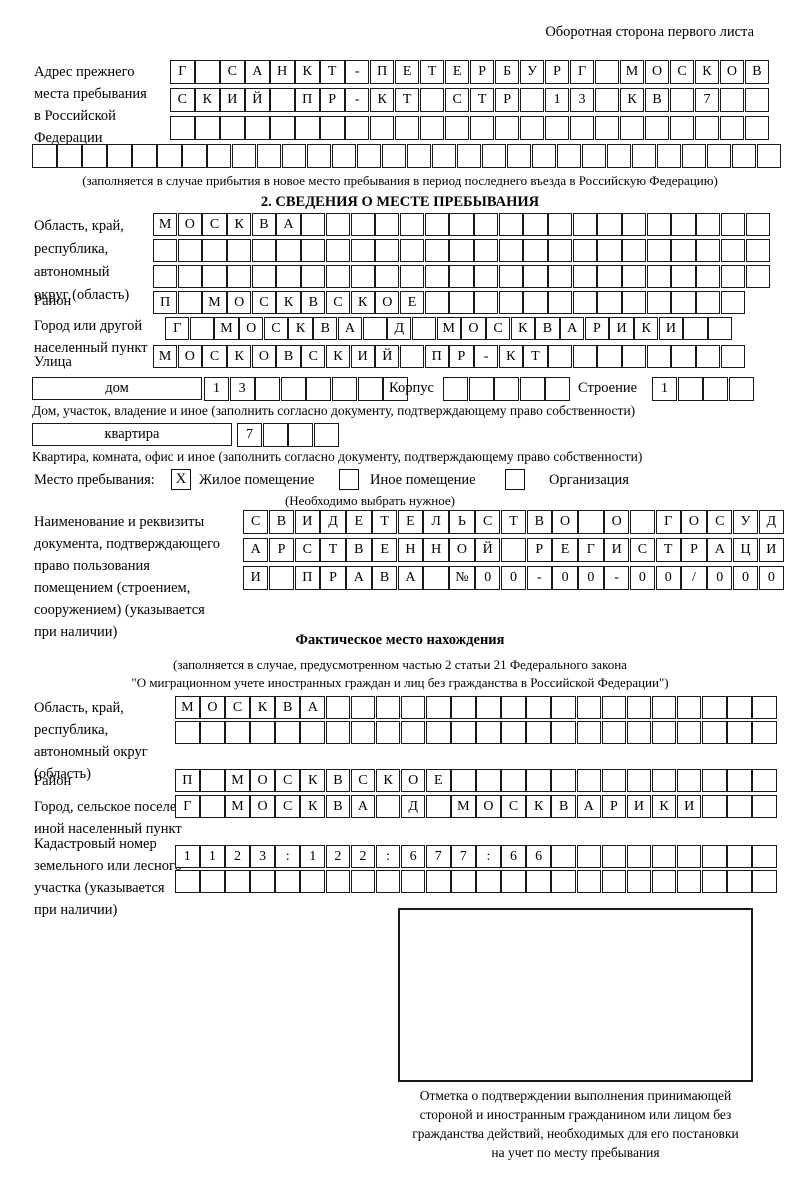 Image resolution: width=800 pixels, height=1180 pixels. Describe the element at coordinates (413, 806) in the screenshot. I see `form-cell: Д` at that location.